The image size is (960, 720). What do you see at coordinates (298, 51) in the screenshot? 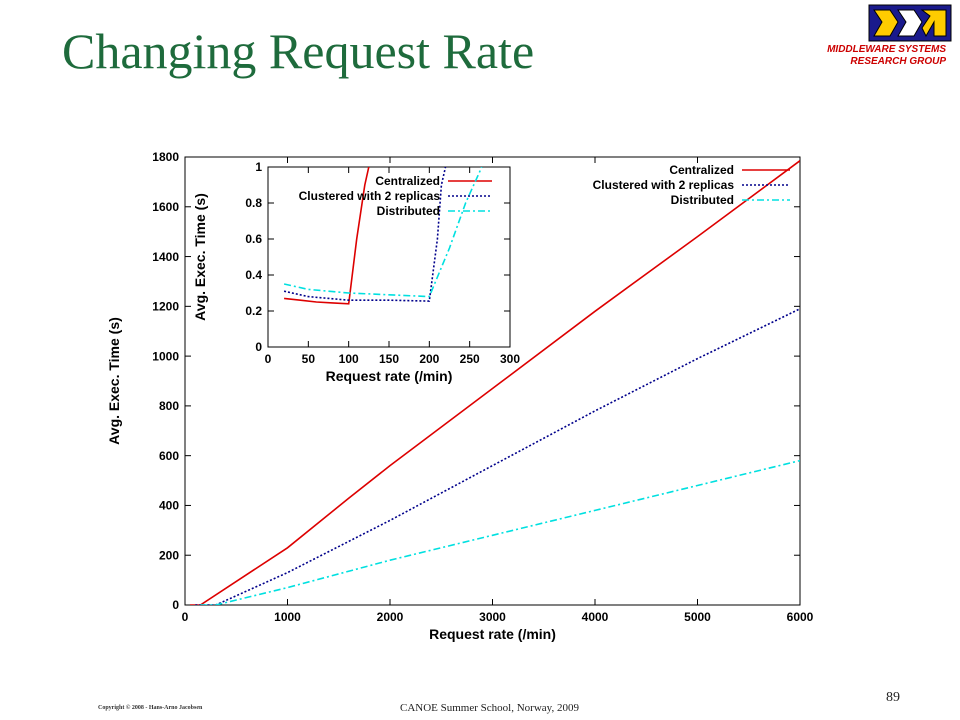
I see `slide-title: Changing Request Rate` at bounding box center [298, 51].